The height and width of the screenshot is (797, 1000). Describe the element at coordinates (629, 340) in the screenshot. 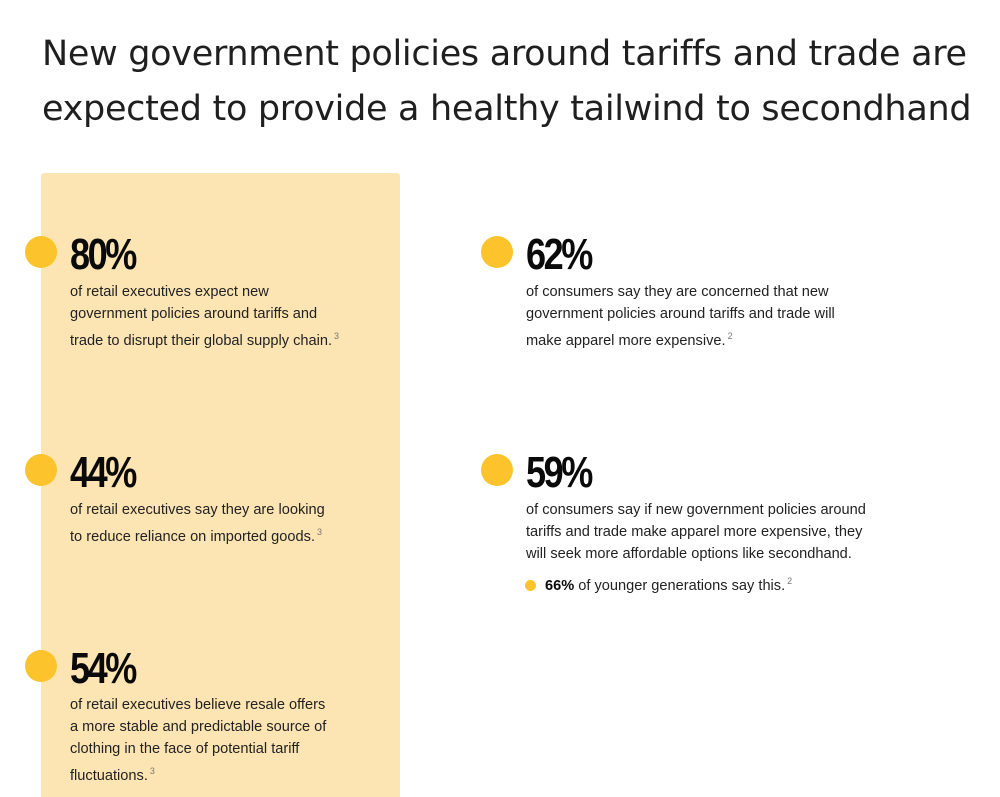

I see `stat-description-line: make apparel more expensive. 2` at that location.